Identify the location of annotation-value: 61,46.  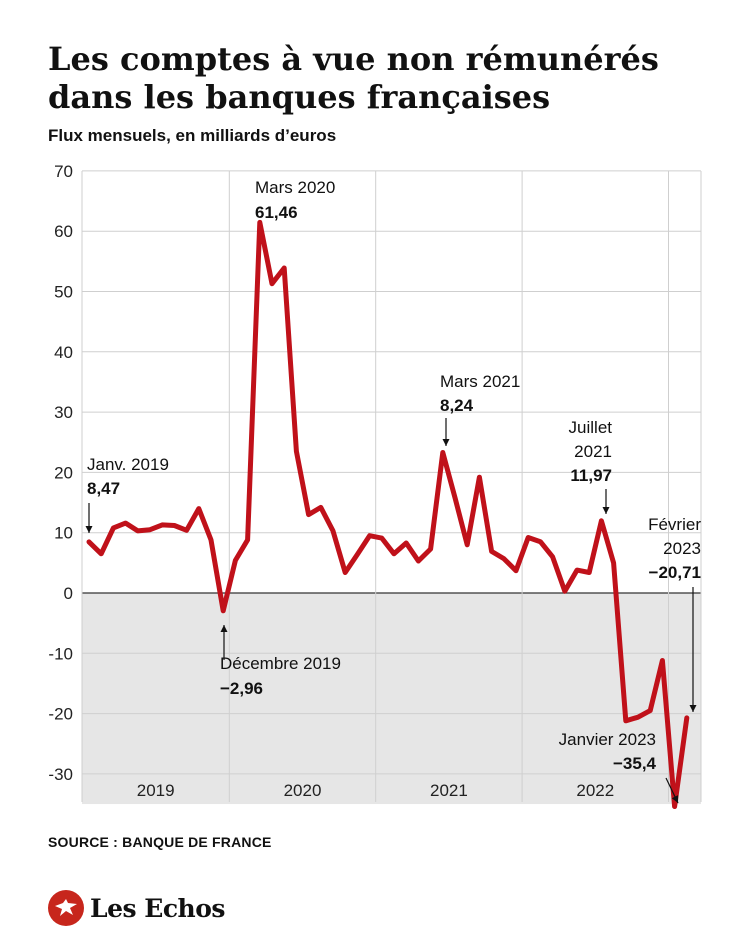
(276, 212).